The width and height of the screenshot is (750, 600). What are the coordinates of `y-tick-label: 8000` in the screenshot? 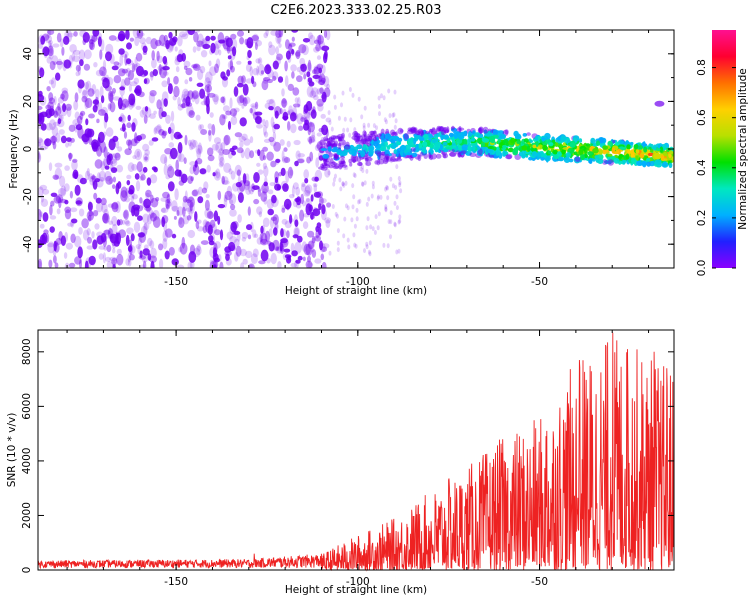 It's located at (27, 351).